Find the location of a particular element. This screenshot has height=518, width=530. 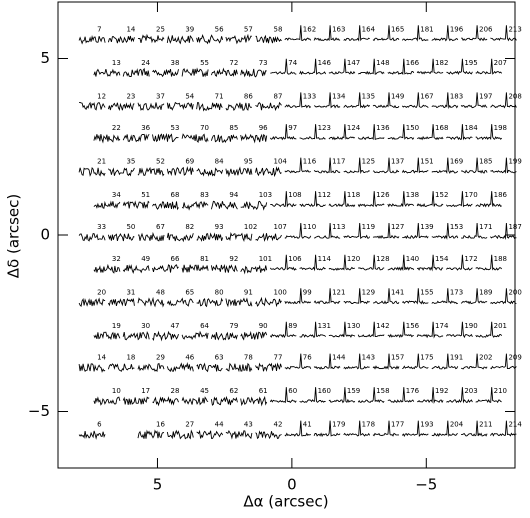

fiber-label: 134 is located at coordinates (339, 96).